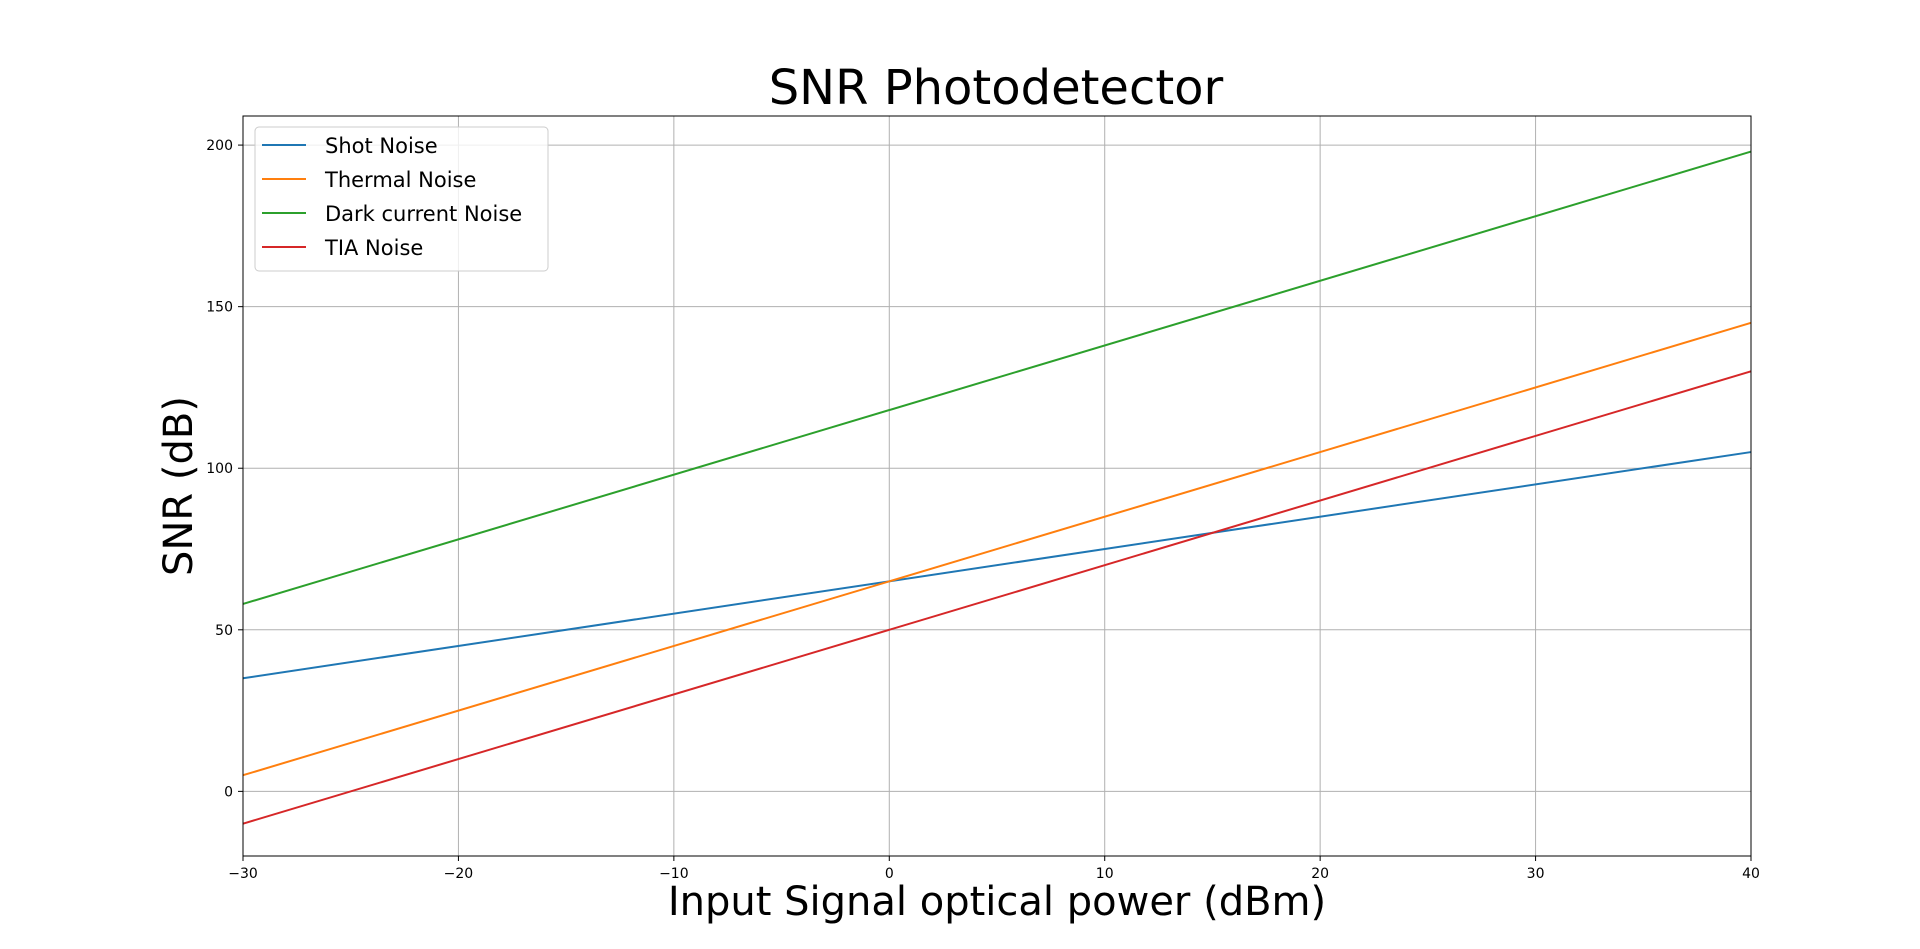 Image resolution: width=1920 pixels, height=949 pixels. Describe the element at coordinates (1536, 874) in the screenshot. I see `x-tick-label: 30` at that location.